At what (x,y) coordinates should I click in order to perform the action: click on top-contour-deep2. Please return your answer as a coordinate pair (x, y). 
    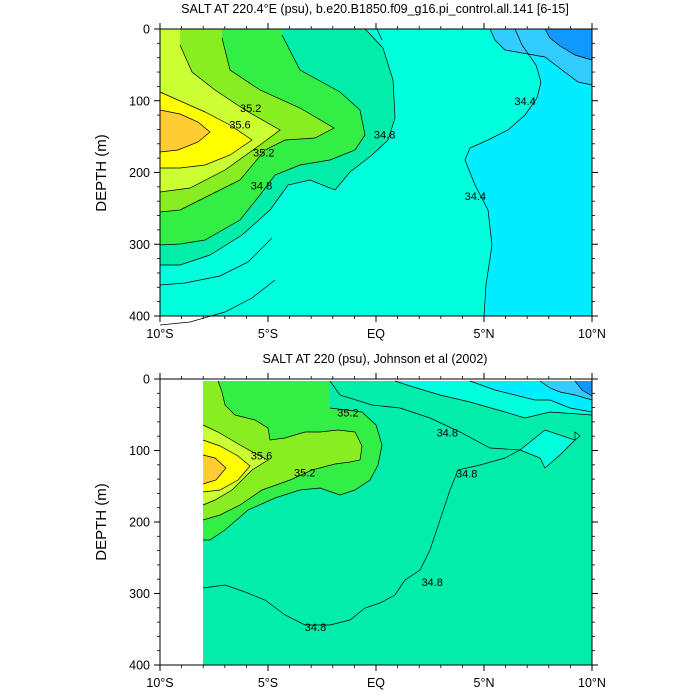
    Looking at the image, I should click on (217, 302).